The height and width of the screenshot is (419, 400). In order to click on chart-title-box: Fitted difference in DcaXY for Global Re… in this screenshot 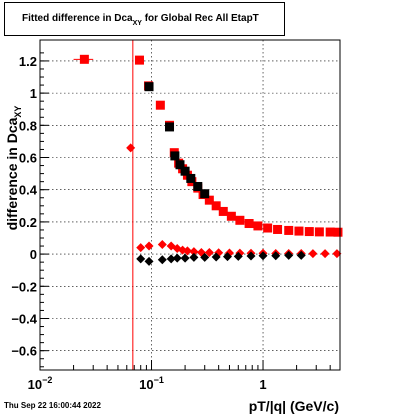, I will do `click(144, 19)`.